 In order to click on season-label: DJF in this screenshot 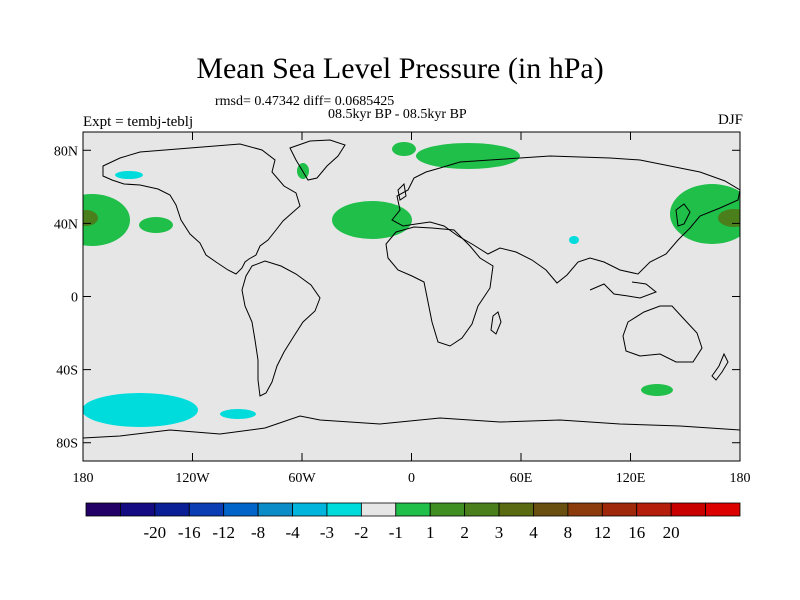, I will do `click(730, 120)`.